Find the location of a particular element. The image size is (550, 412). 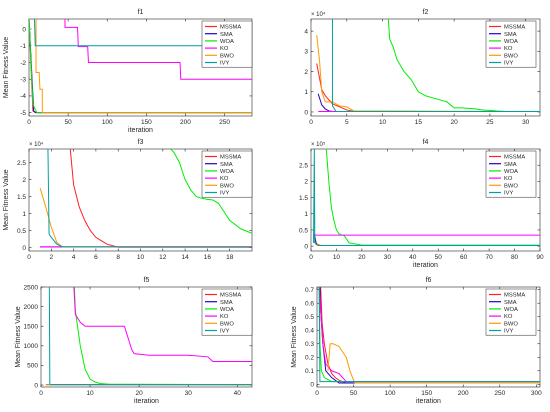

y-tick-label: 2000 is located at coordinates (31, 307).